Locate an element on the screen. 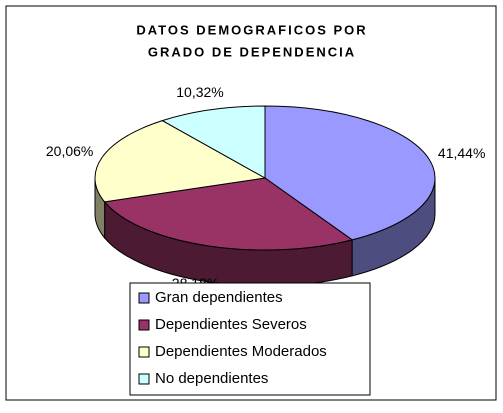  chart-title: DATOS DEMOGRAFICOS POR is located at coordinates (251, 29).